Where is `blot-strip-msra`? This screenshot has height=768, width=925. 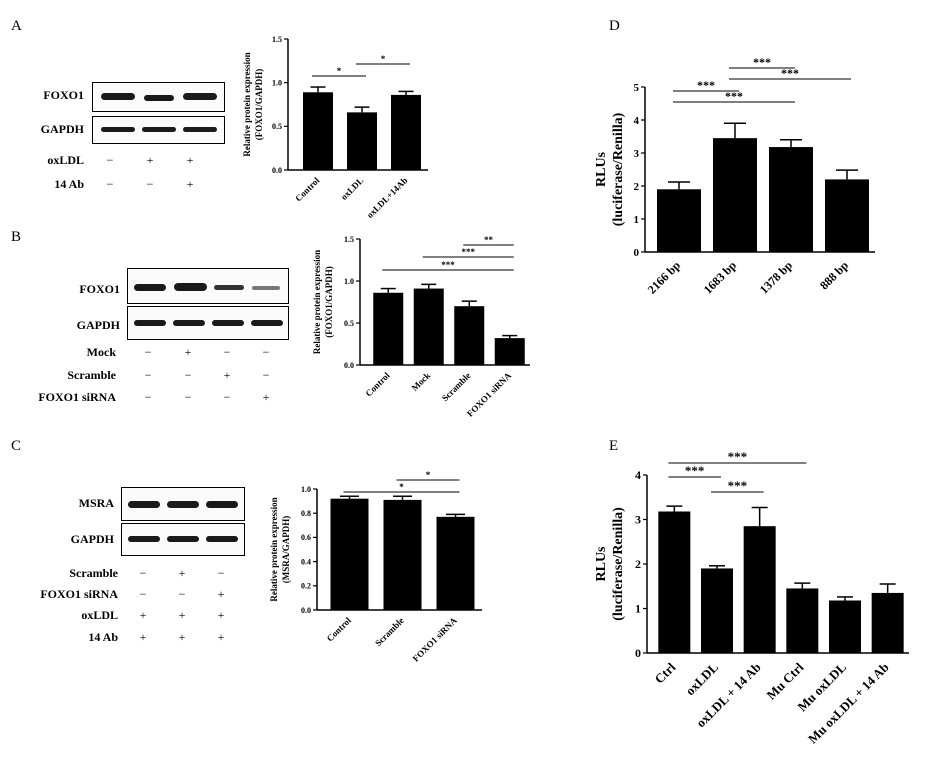
blot-strip-msra is located at coordinates (183, 504).